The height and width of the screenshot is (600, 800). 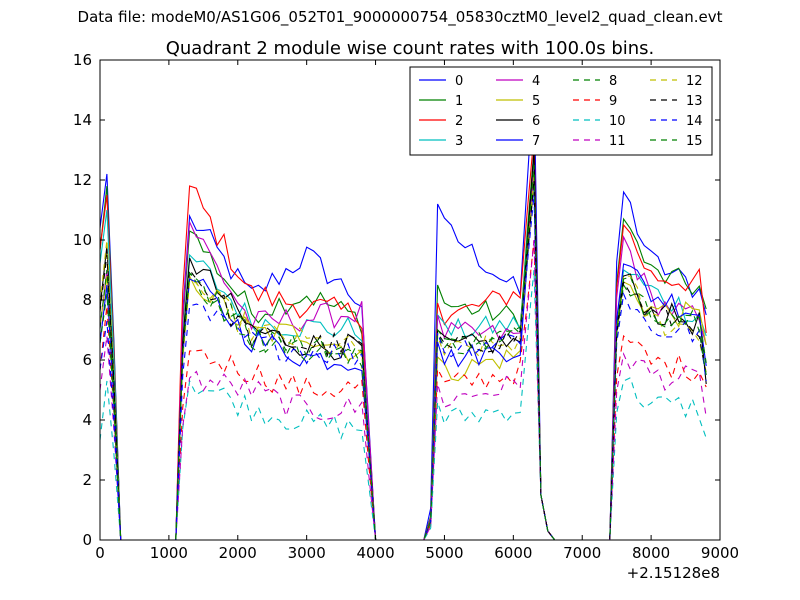 I want to click on legend-label-0: 0, so click(x=459, y=81).